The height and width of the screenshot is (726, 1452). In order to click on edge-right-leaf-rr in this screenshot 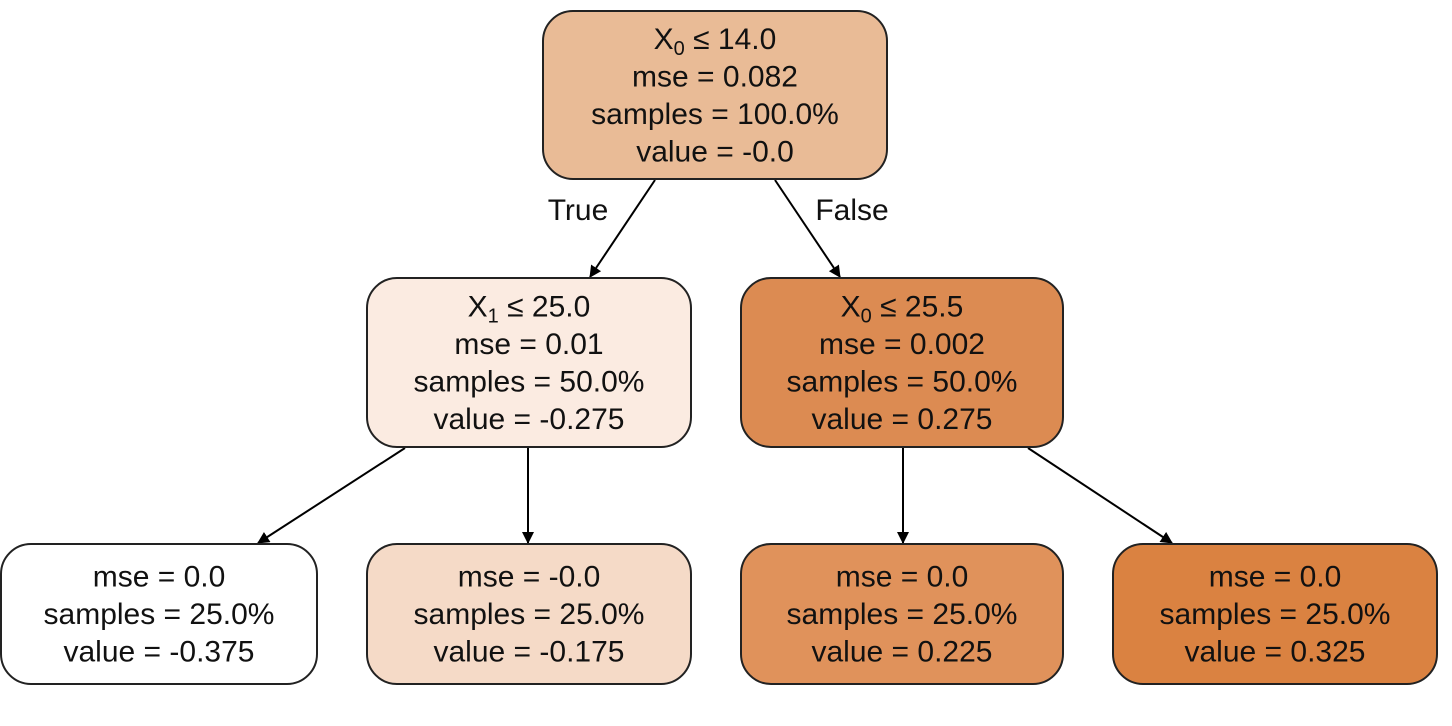, I will do `click(1100, 495)`.